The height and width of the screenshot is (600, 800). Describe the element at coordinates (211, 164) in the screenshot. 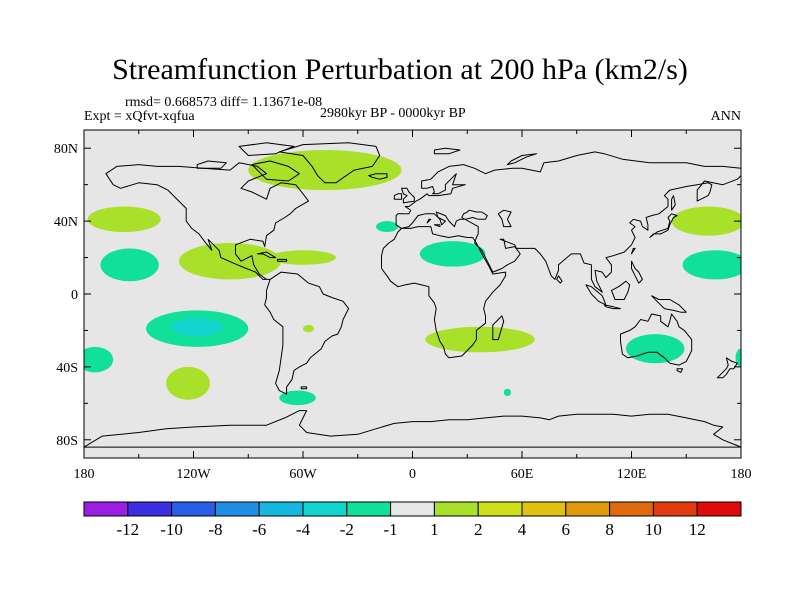

I see `coastline-victoria-isl` at that location.